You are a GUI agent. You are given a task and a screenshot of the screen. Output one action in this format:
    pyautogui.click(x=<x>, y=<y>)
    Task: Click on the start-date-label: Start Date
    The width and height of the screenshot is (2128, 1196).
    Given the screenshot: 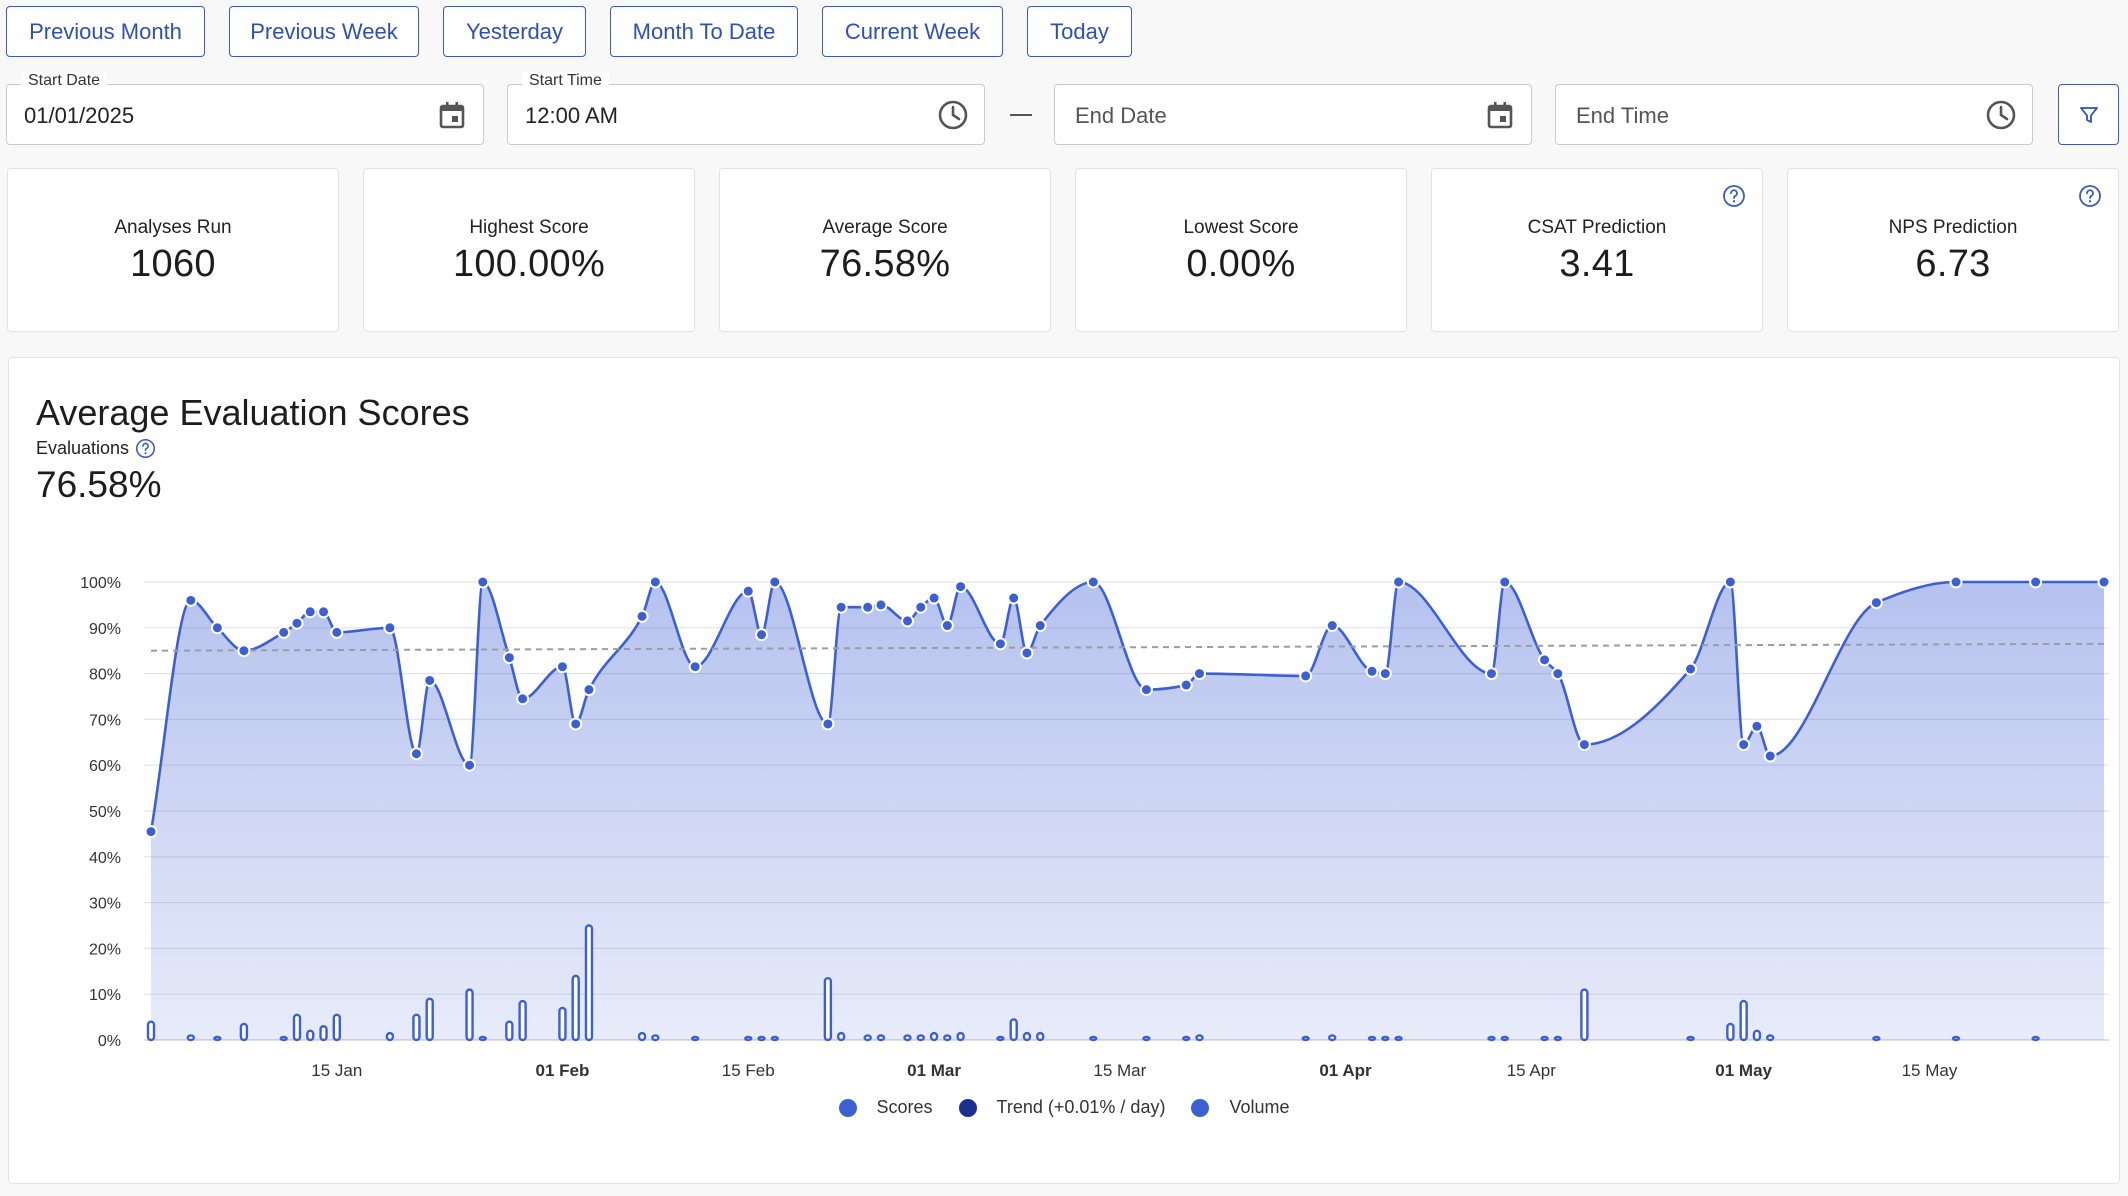 What is the action you would take?
    pyautogui.click(x=64, y=81)
    